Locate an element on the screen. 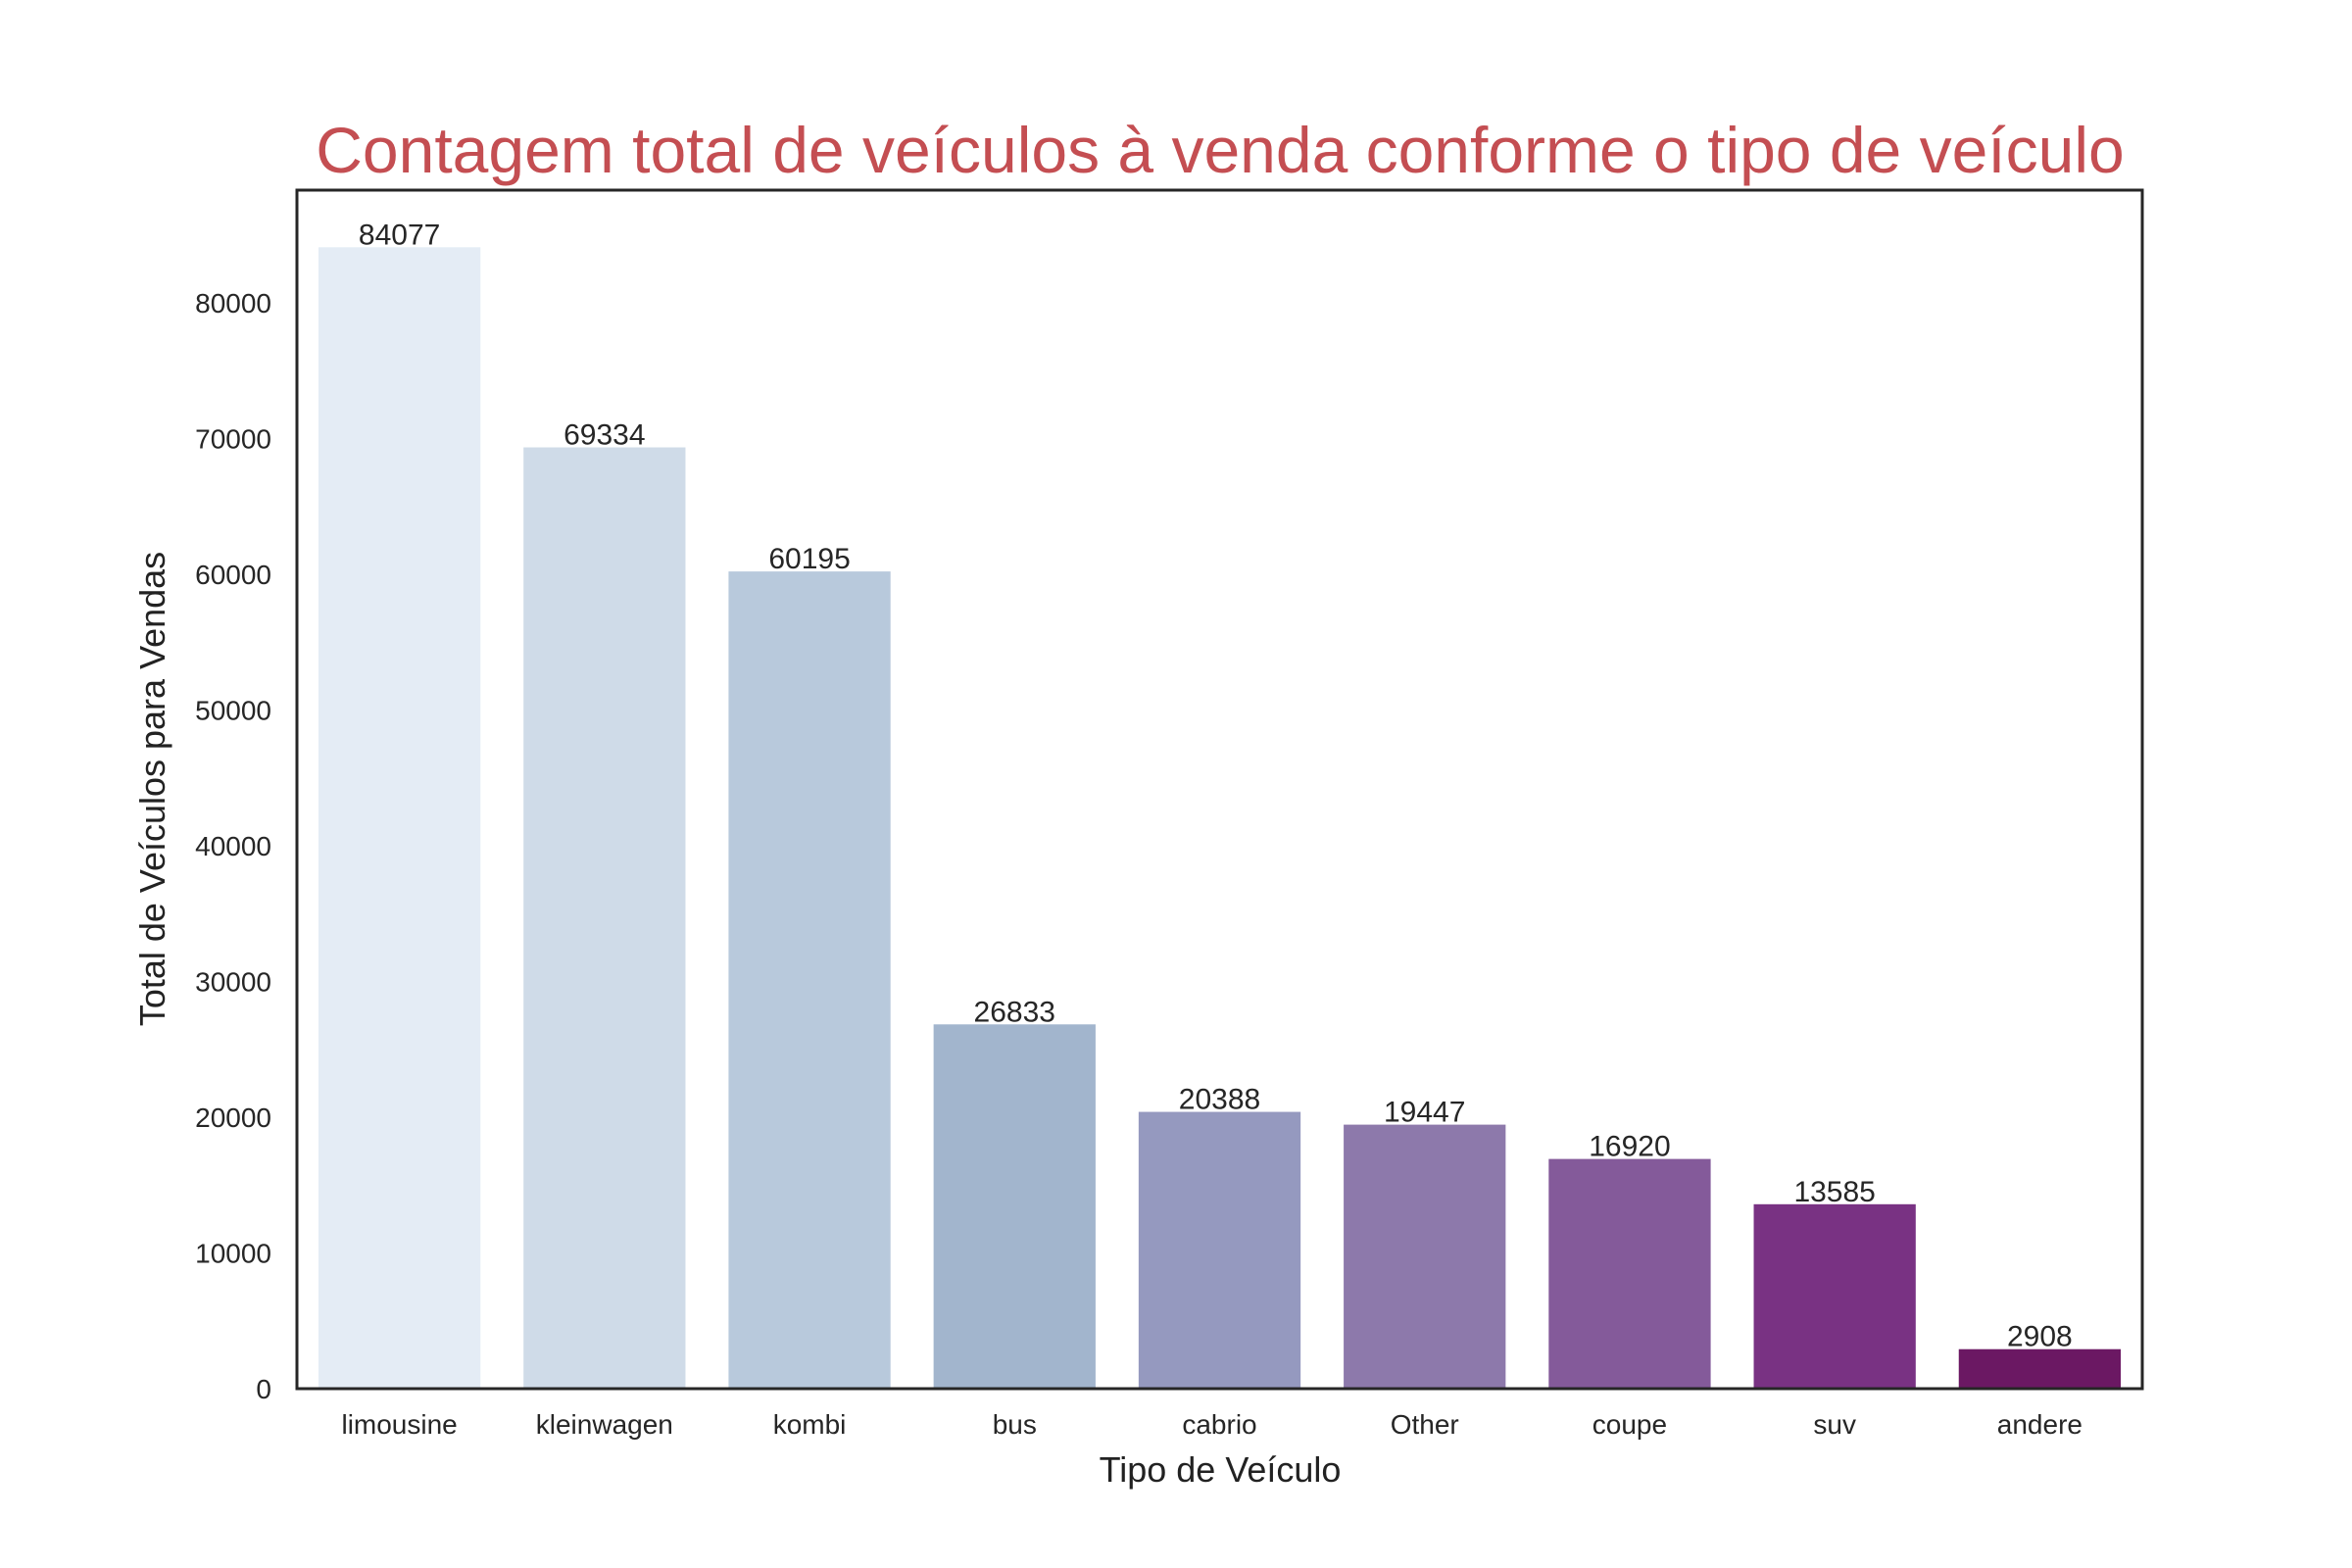  x-axis-label: Tipo de Veículo is located at coordinates (1221, 1469).